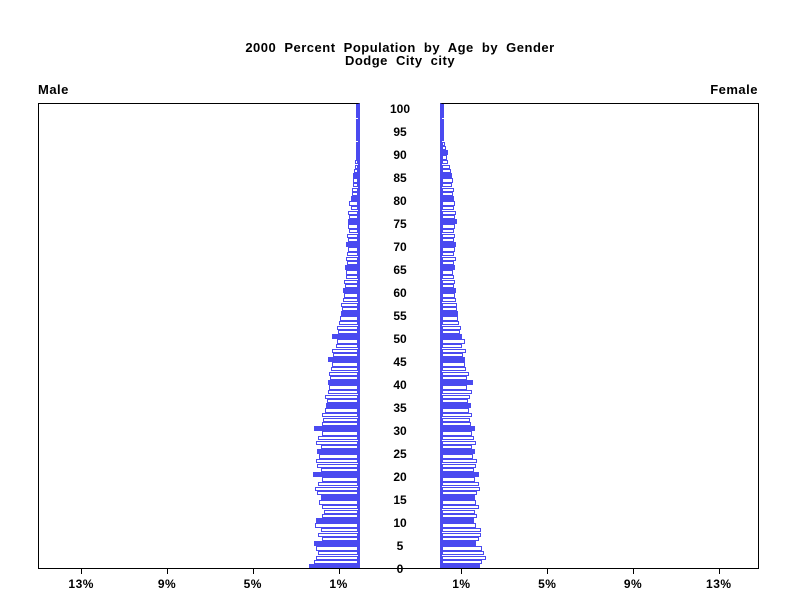  Describe the element at coordinates (400, 132) in the screenshot. I see `age-tick-label-95: 95` at that location.